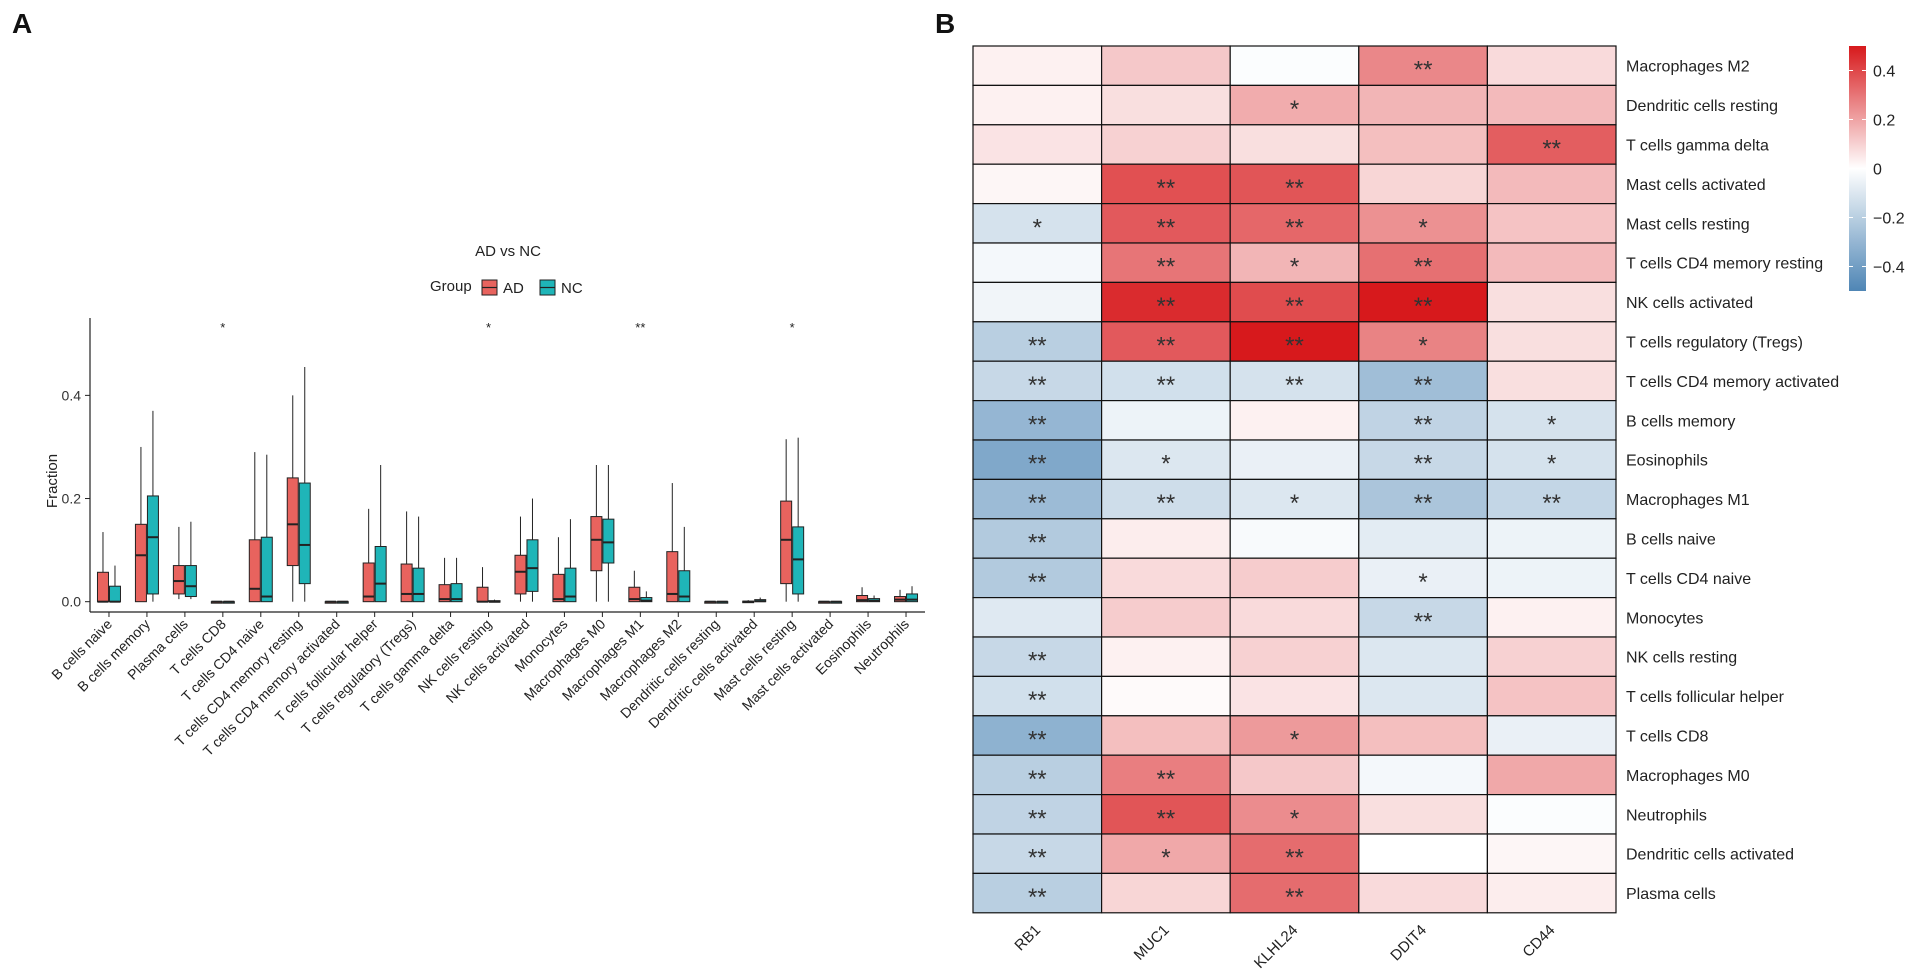  I want to click on heatmap-row-label: Dendritic cells activated, so click(1710, 855).